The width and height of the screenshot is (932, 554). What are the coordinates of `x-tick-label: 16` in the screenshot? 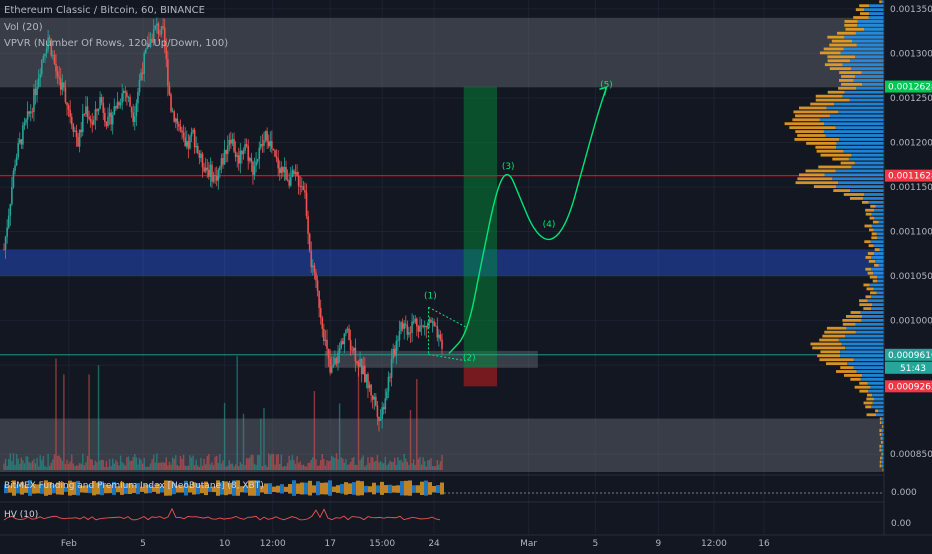 It's located at (764, 544).